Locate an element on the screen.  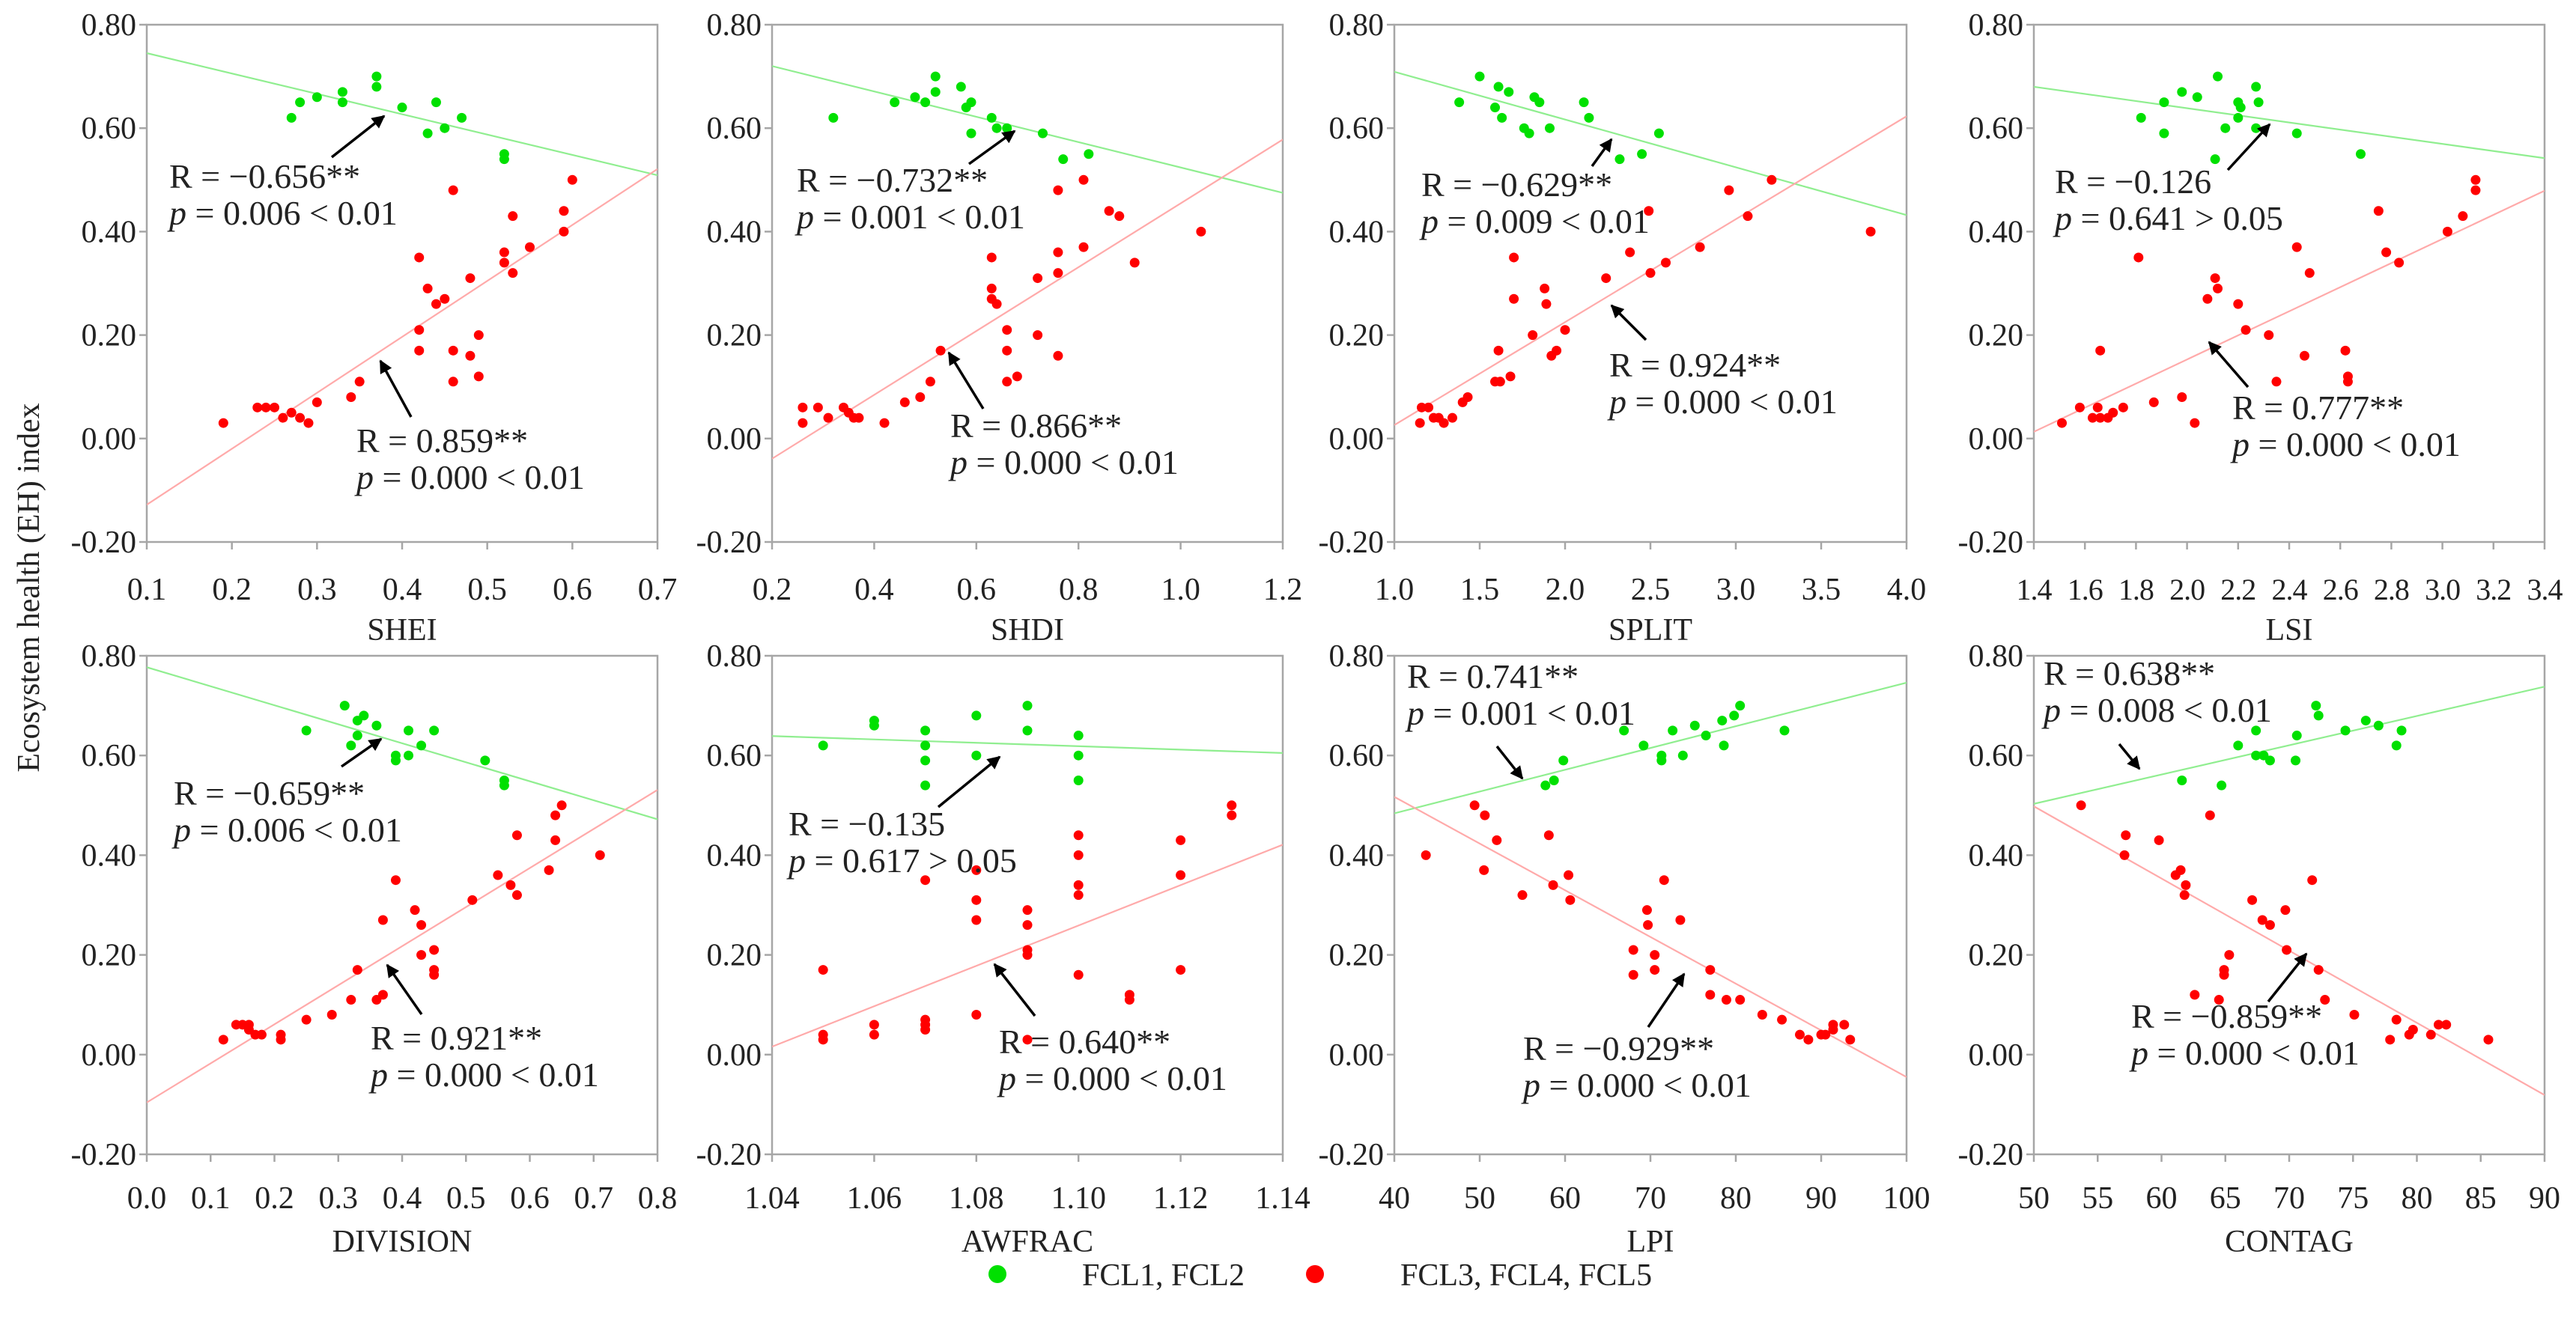
x-tick-label: 2.5 is located at coordinates (1651, 590).